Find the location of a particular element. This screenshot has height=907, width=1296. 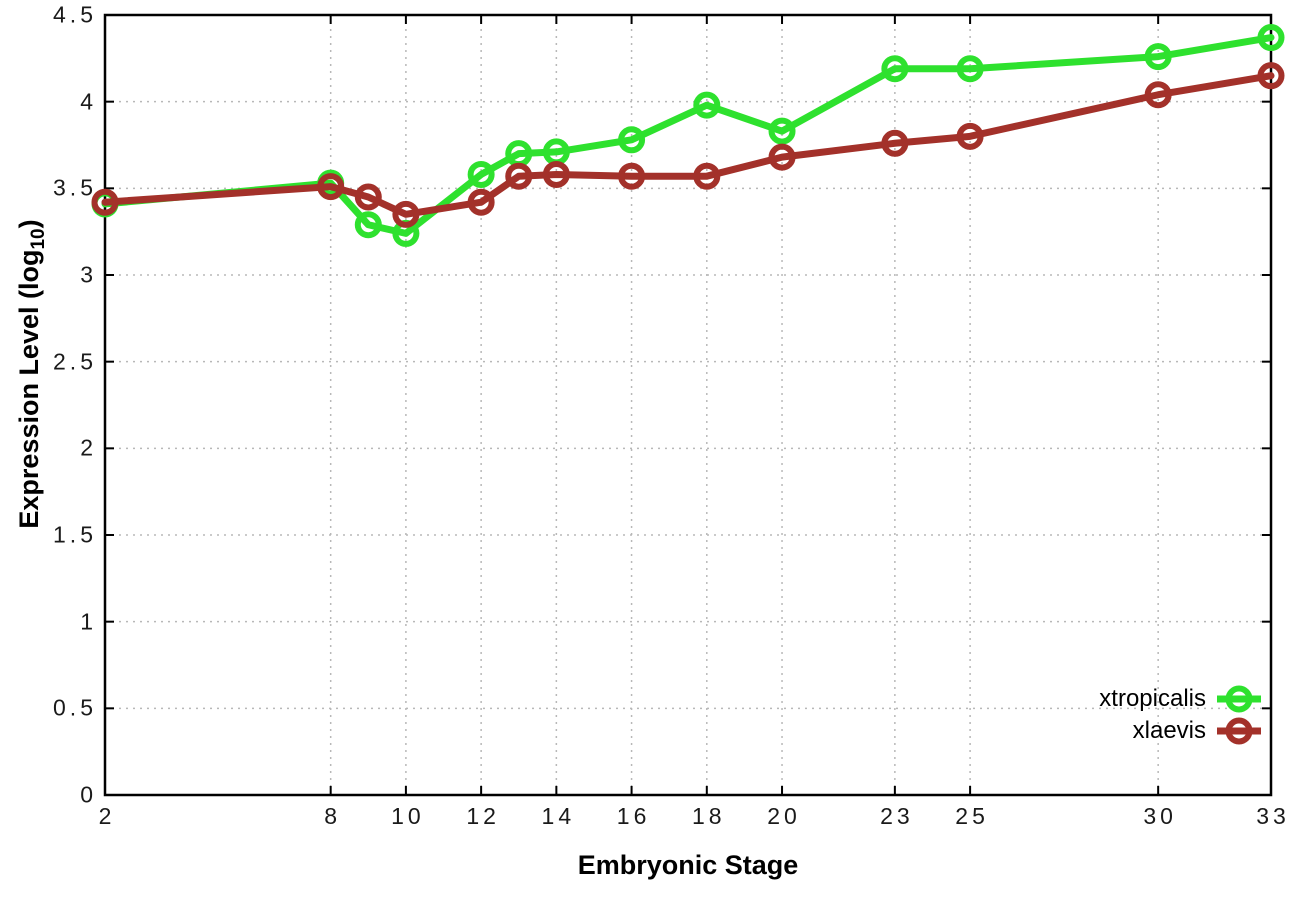

x-axis-title: Embryonic Stage is located at coordinates (688, 865).